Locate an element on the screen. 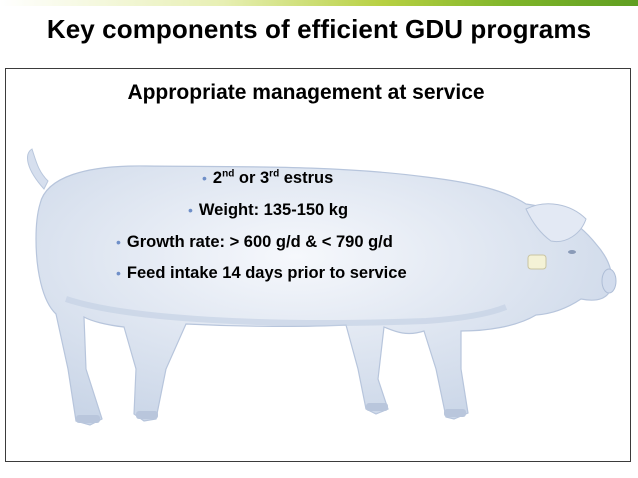 This screenshot has height=478, width=638. bullet-item-growth-rate: • Growth rate: > 600 g/d & < 790 g/d is located at coordinates (254, 242).